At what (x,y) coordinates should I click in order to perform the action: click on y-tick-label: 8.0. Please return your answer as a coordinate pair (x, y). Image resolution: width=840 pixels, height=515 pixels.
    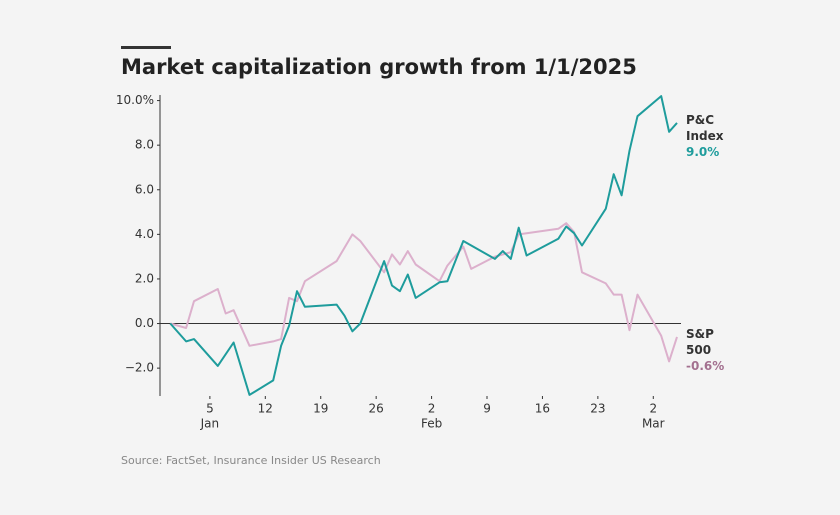
    Looking at the image, I should click on (144, 145).